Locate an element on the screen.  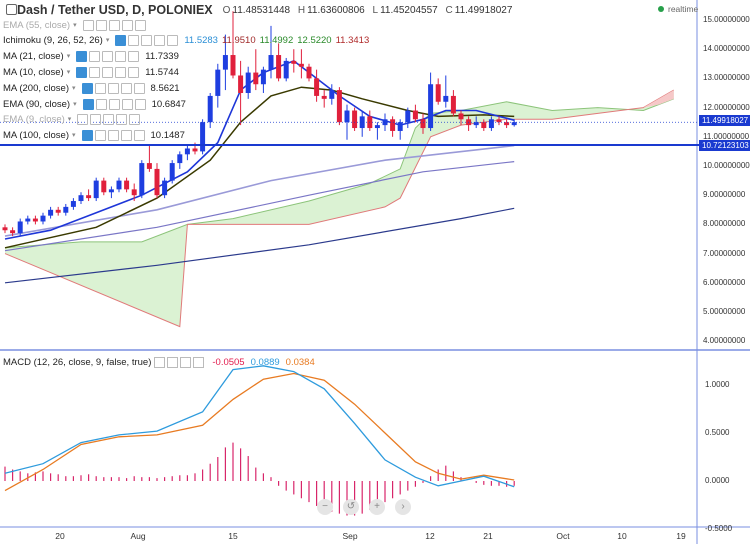
indicator-row: MA (200, close) ▾ 8.5621 is located at coordinates (91, 88).